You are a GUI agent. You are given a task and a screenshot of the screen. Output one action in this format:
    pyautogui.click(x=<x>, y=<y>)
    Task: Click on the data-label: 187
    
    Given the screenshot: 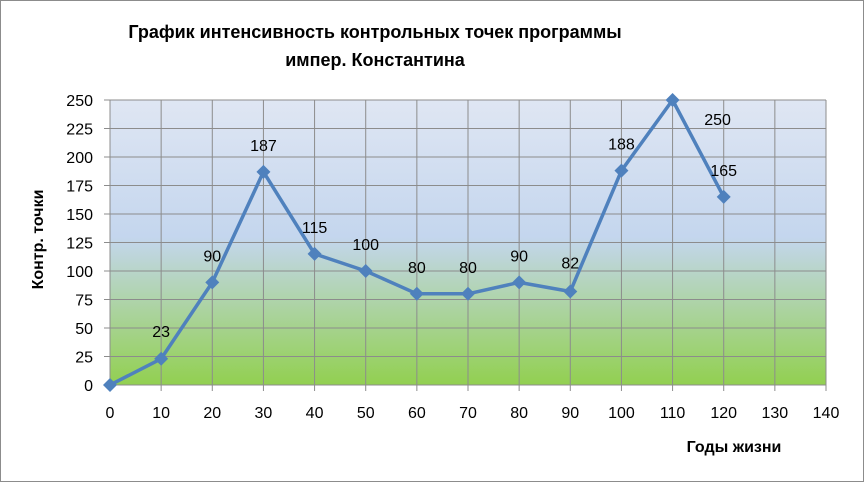 What is the action you would take?
    pyautogui.click(x=263, y=146)
    